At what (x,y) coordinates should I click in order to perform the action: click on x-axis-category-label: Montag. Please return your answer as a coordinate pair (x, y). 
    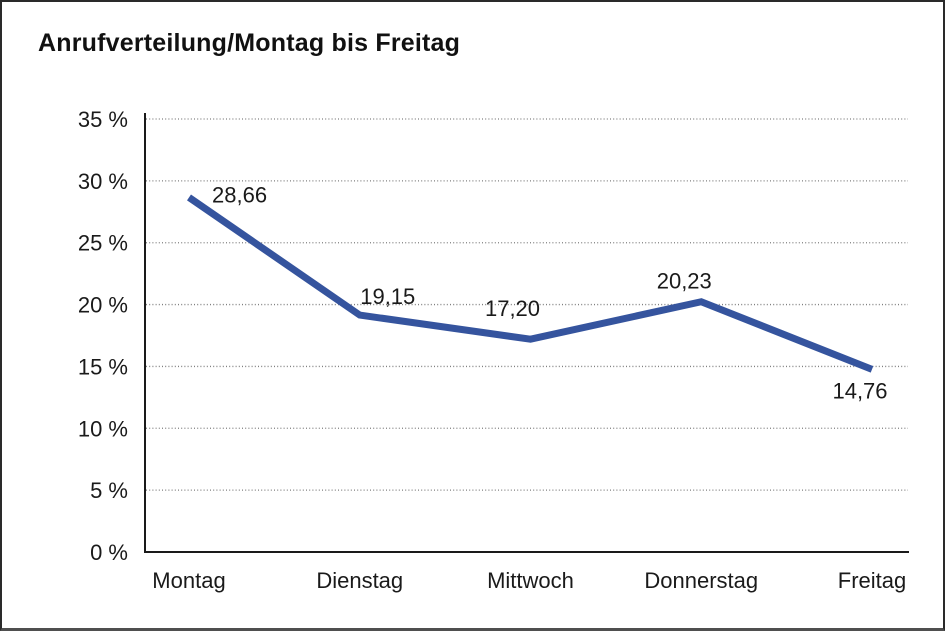
    Looking at the image, I should click on (188, 580).